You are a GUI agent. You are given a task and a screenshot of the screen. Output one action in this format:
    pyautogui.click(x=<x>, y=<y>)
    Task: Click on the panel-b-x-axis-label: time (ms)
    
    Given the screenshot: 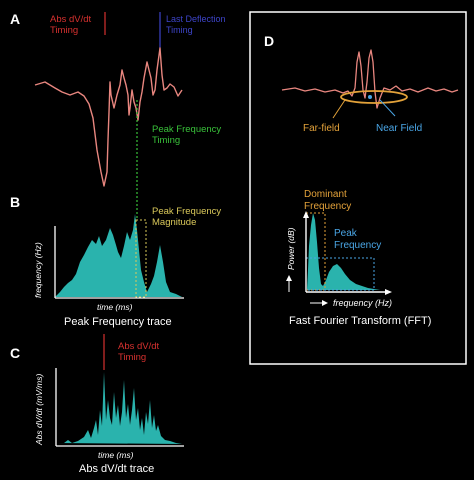 What is the action you would take?
    pyautogui.click(x=115, y=307)
    